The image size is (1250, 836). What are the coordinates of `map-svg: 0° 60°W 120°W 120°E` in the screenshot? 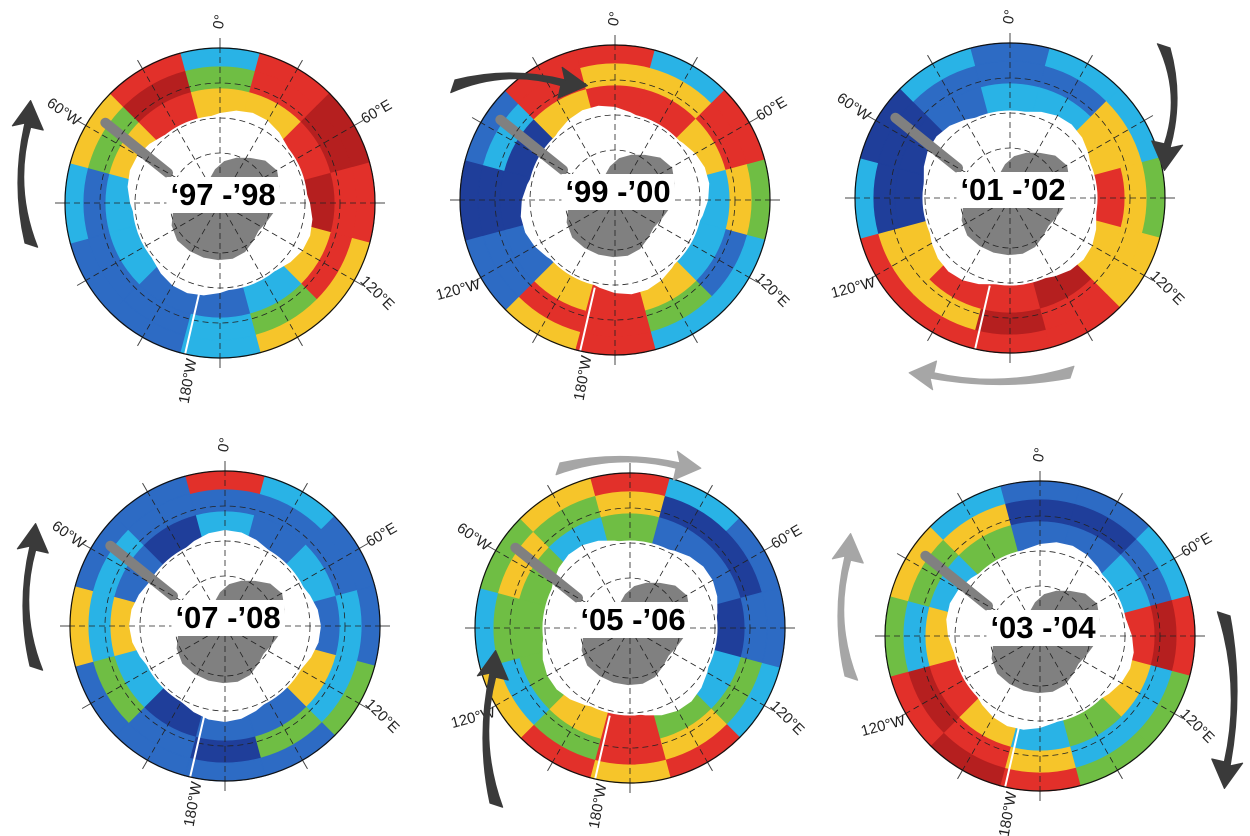 It's located at (1008, 199).